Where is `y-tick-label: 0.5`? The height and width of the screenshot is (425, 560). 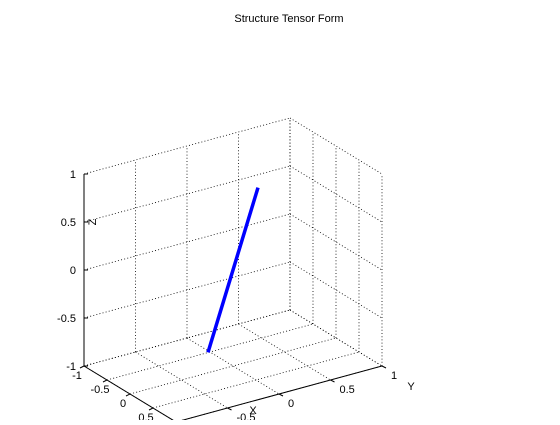 y-tick-label: 0.5 is located at coordinates (347, 390).